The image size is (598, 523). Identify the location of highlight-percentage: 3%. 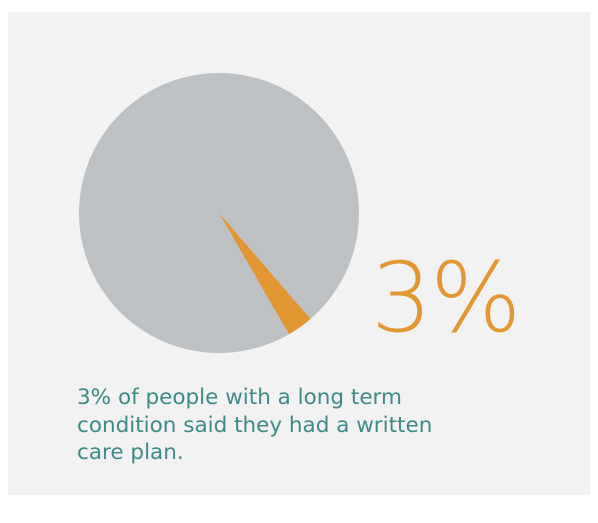
(446, 298).